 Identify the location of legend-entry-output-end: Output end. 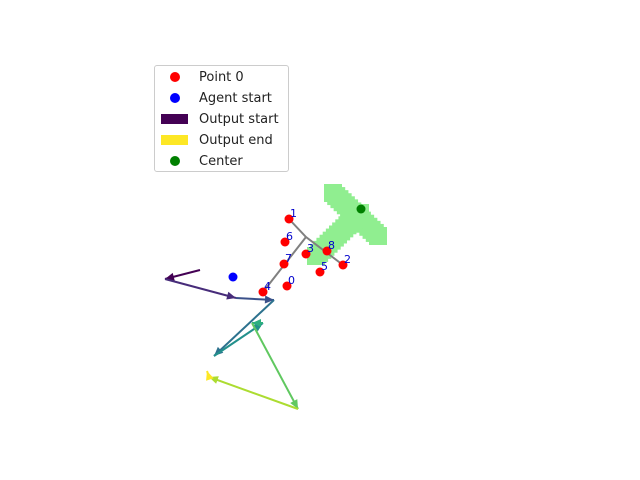
(217, 140).